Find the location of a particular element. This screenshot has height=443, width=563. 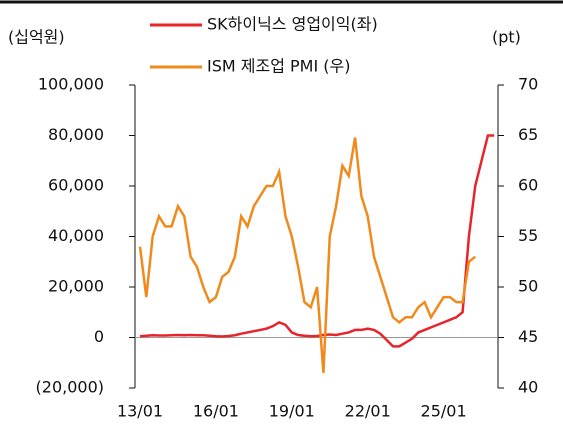

legend-label: SK하이닉스 영업이익(좌) is located at coordinates (292, 24).